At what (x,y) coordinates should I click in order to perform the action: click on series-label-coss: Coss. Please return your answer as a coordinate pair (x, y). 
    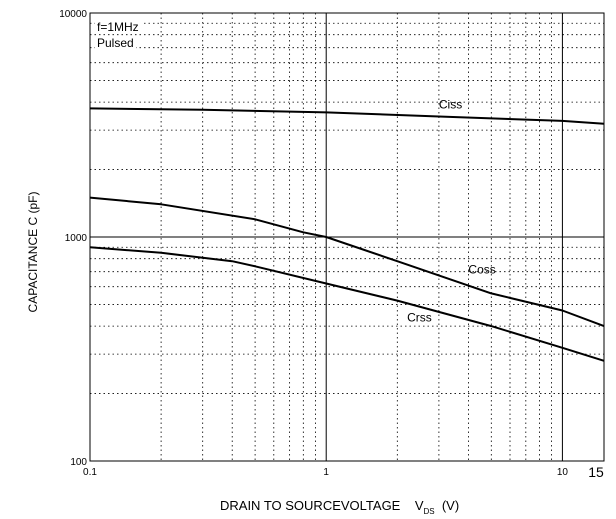
    Looking at the image, I should click on (481, 270).